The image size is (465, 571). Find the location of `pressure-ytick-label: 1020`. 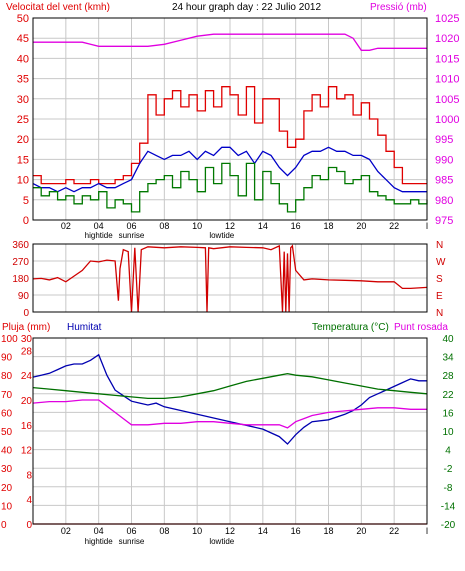

pressure-ytick-label: 1020 is located at coordinates (447, 39).